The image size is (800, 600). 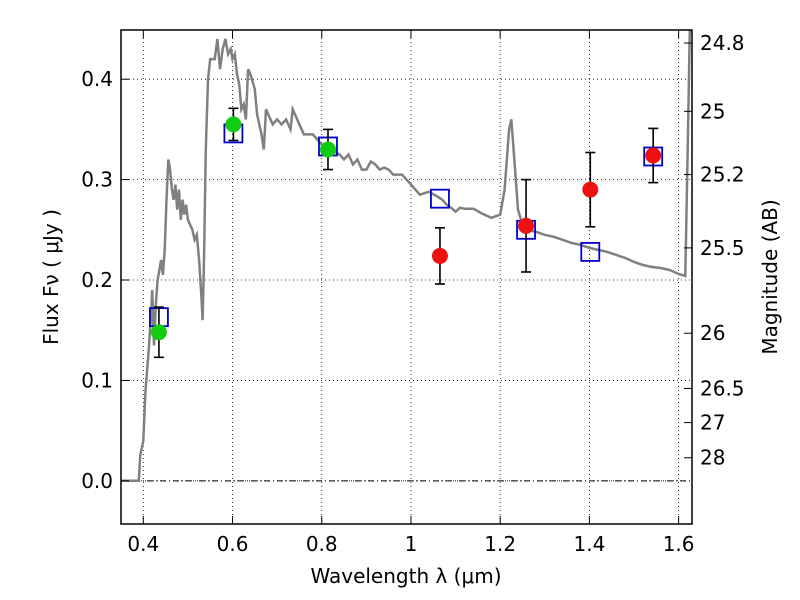 I want to click on x-tick-label: 1, so click(x=411, y=544).